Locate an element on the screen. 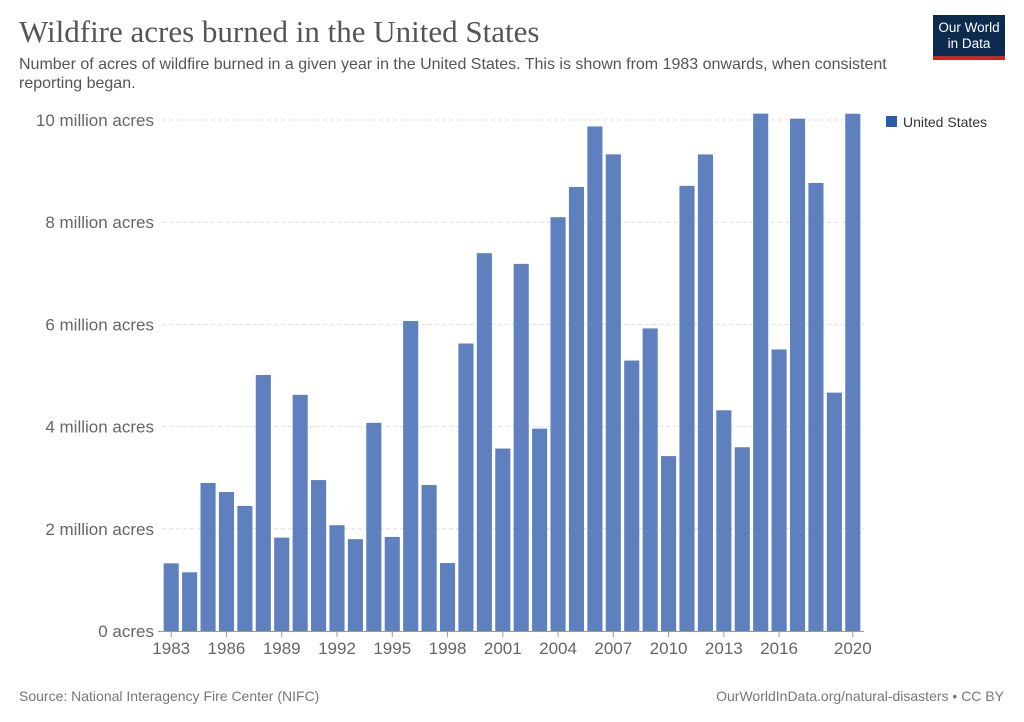  bar-1987 is located at coordinates (245, 568).